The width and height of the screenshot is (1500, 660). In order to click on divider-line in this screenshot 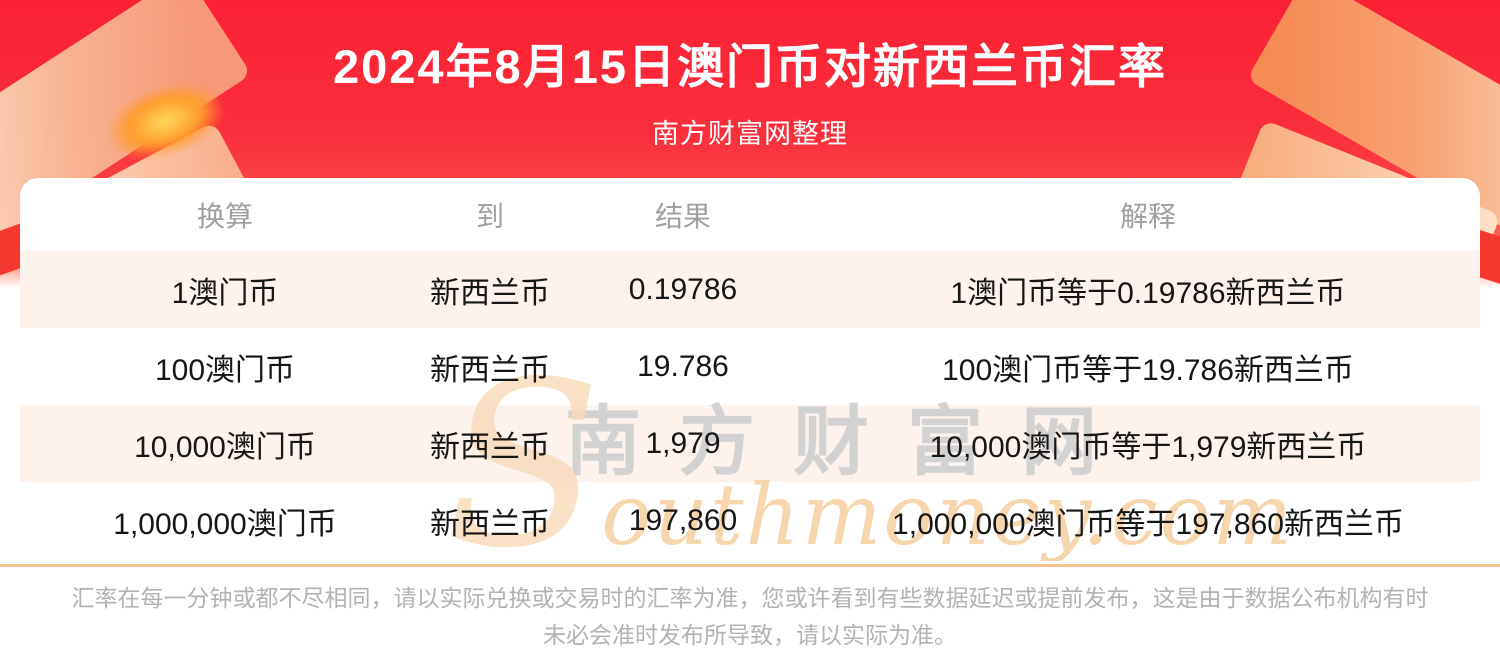, I will do `click(750, 565)`.